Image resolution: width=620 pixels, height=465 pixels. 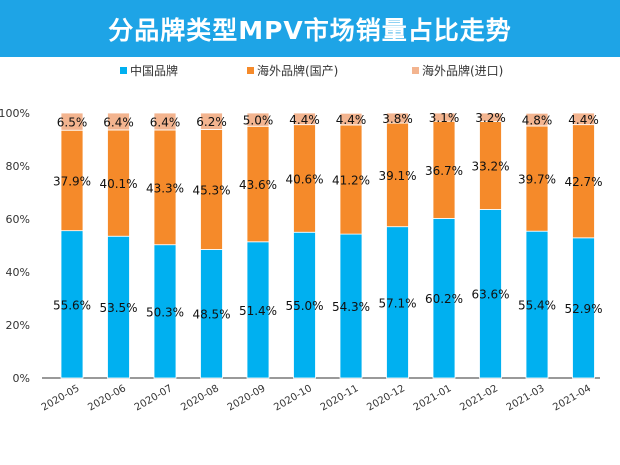 I want to click on data-label: 42.7%, so click(x=583, y=182).